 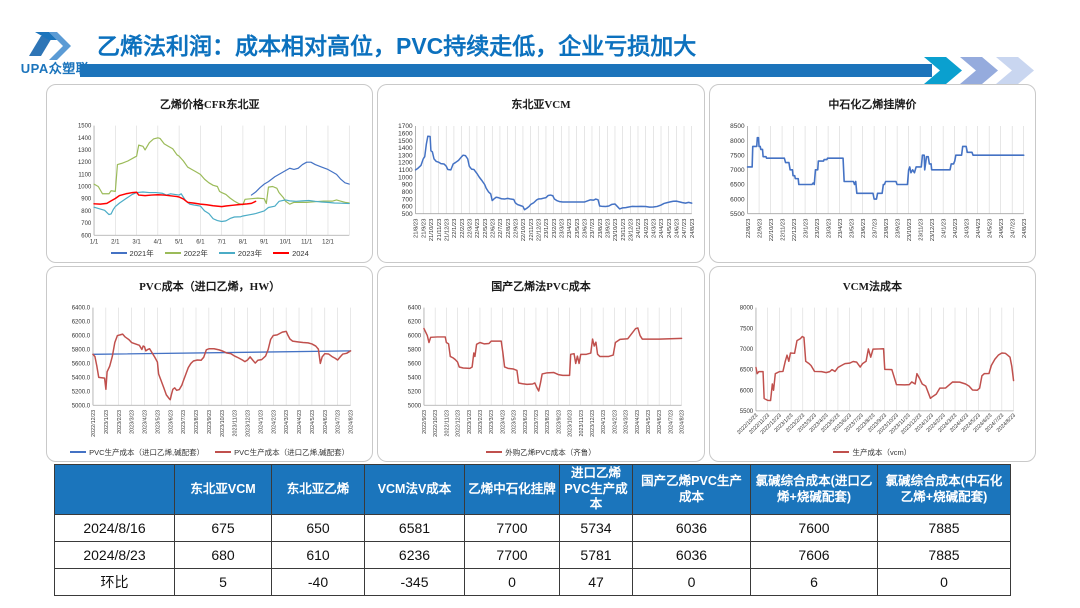 I want to click on svg-text: 24/3/23, so click(x=967, y=228).